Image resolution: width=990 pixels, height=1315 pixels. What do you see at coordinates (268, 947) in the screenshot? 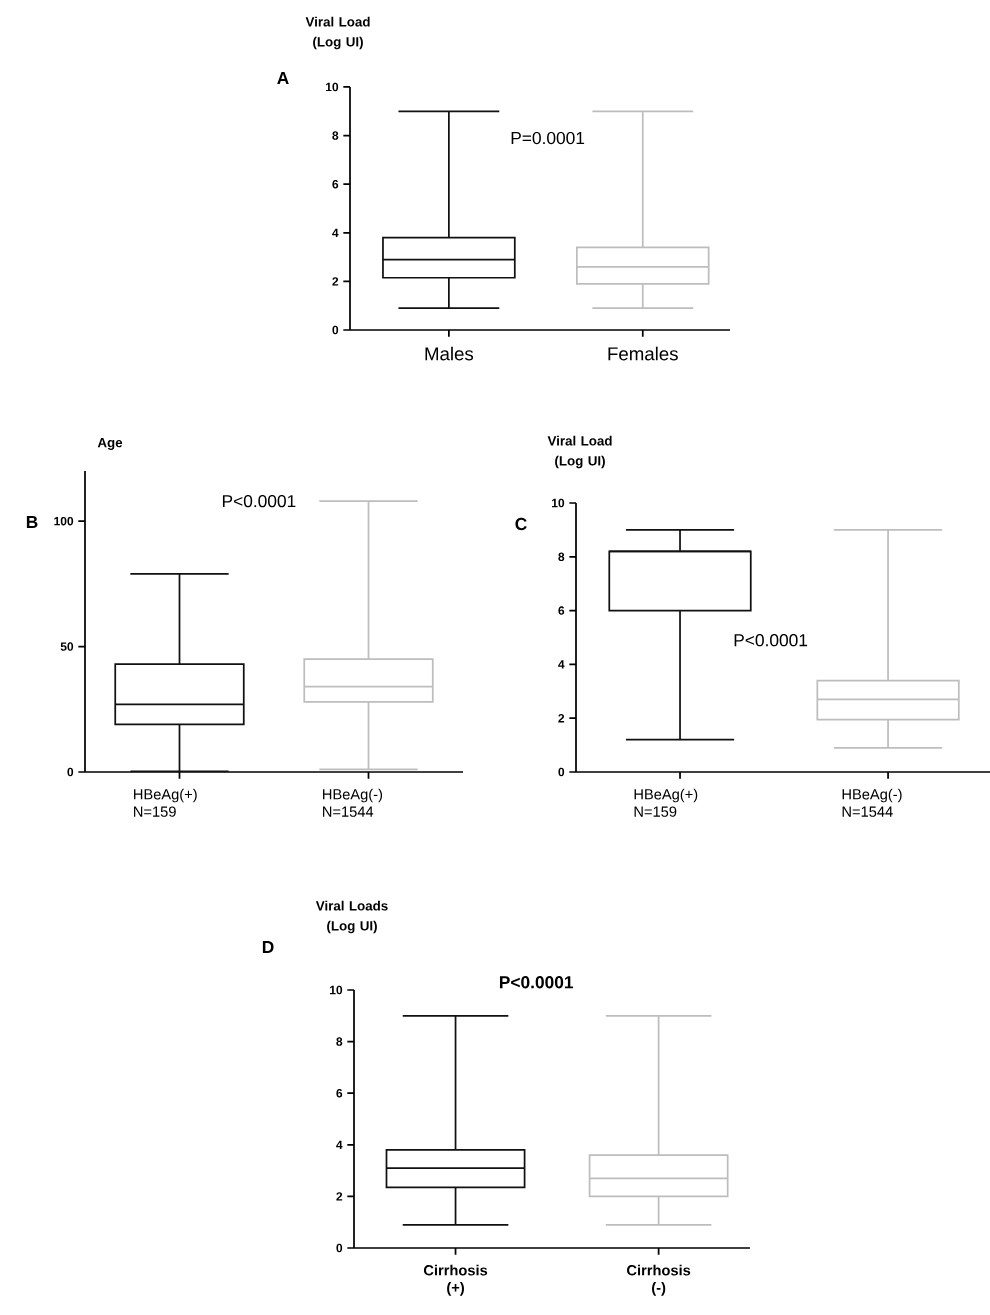
I see `chart-title: D` at bounding box center [268, 947].